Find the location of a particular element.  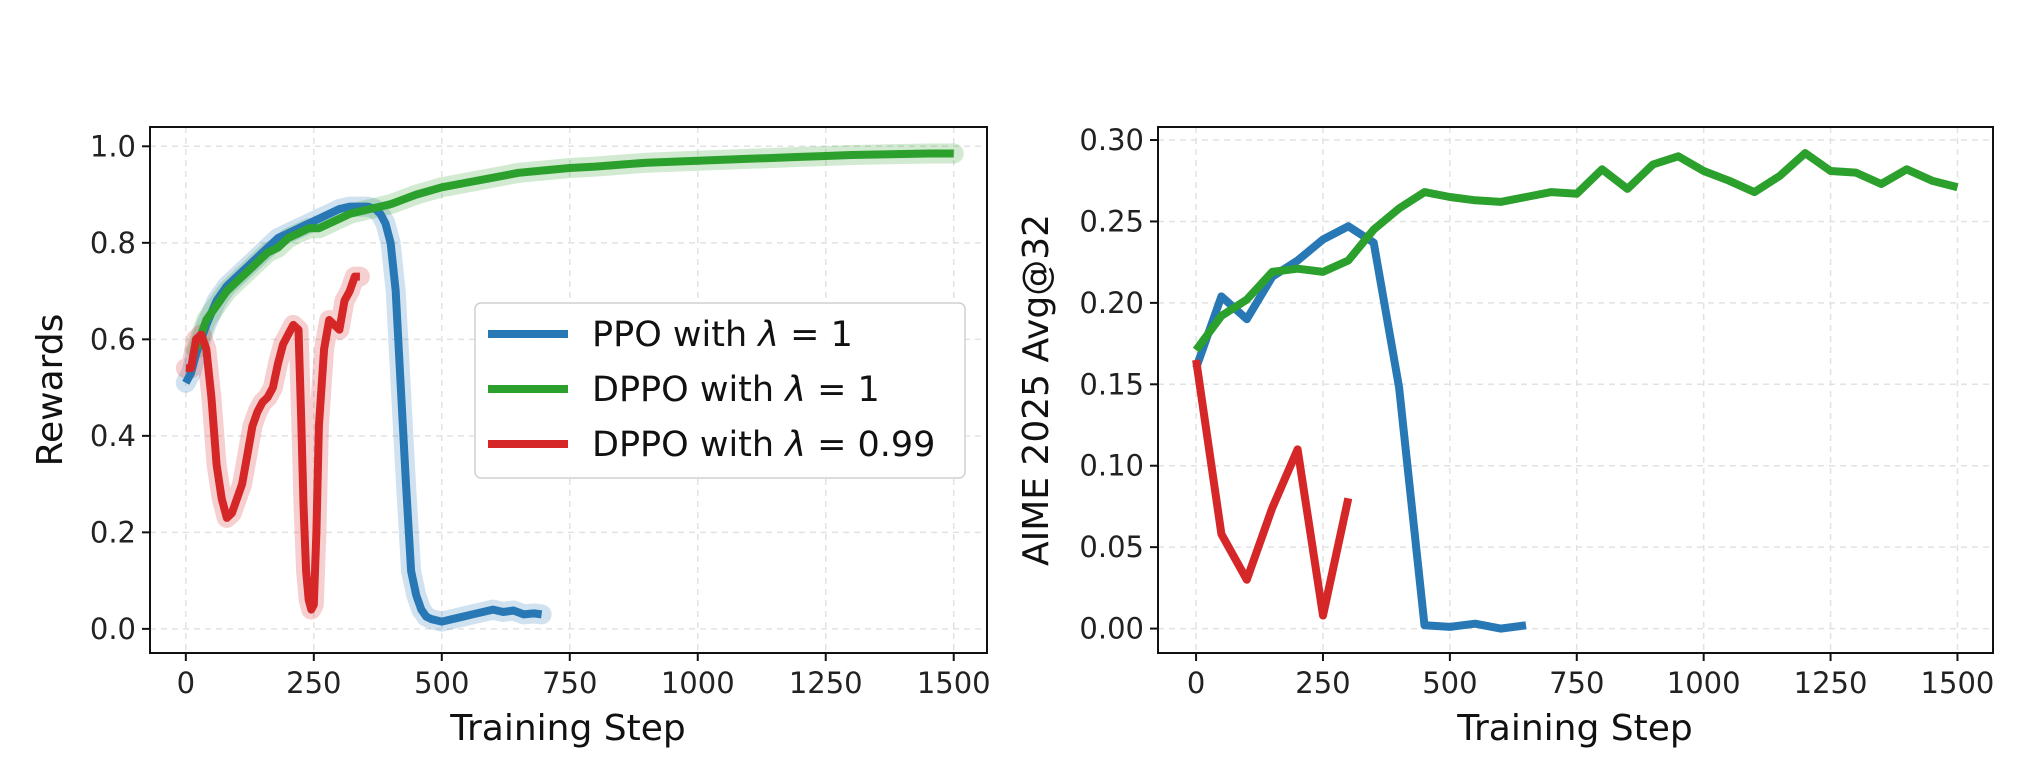

y-tick-label: 1.0 is located at coordinates (113, 146).